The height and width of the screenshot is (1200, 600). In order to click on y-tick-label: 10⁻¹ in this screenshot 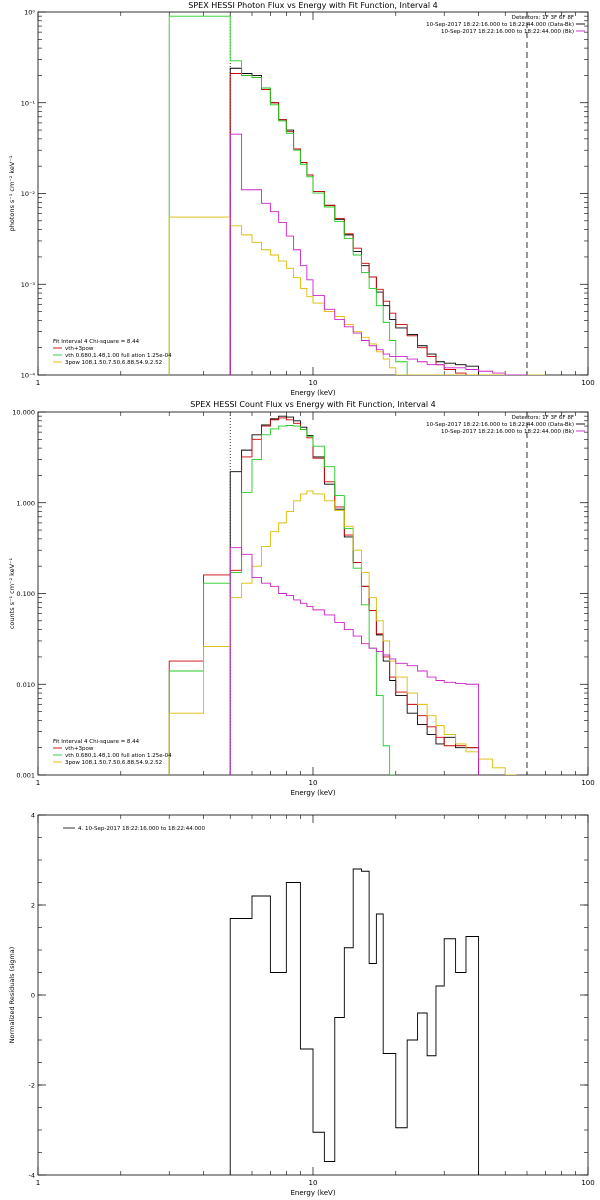, I will do `click(28, 103)`.